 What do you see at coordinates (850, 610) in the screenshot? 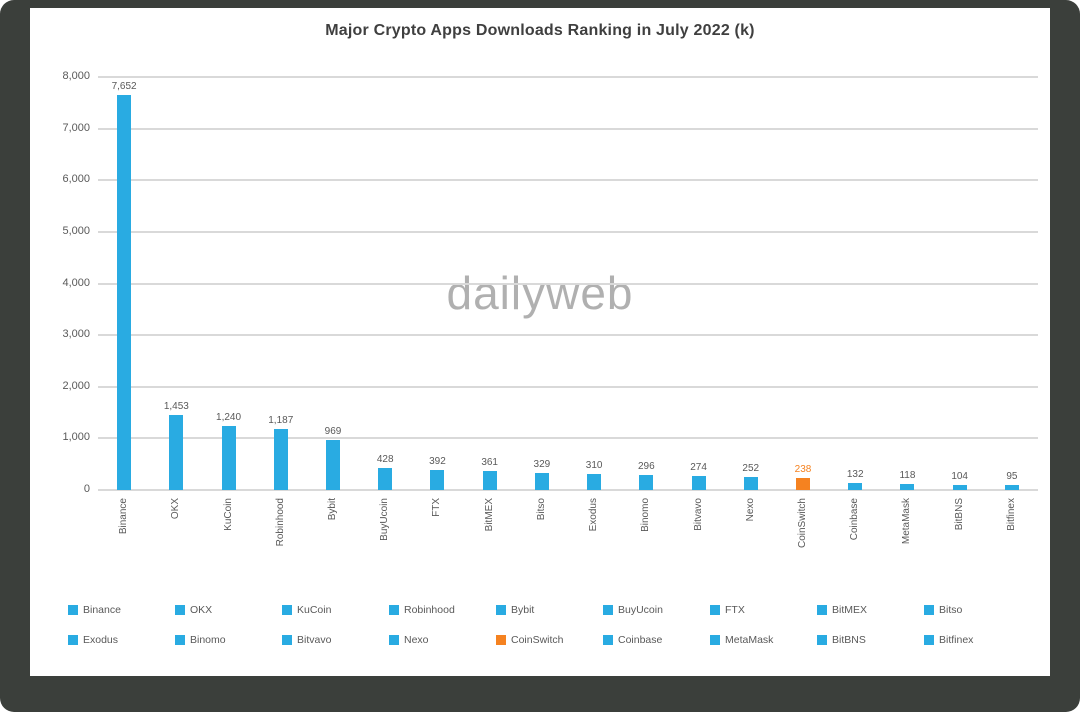
I see `legend-label: BitMEX` at bounding box center [850, 610].